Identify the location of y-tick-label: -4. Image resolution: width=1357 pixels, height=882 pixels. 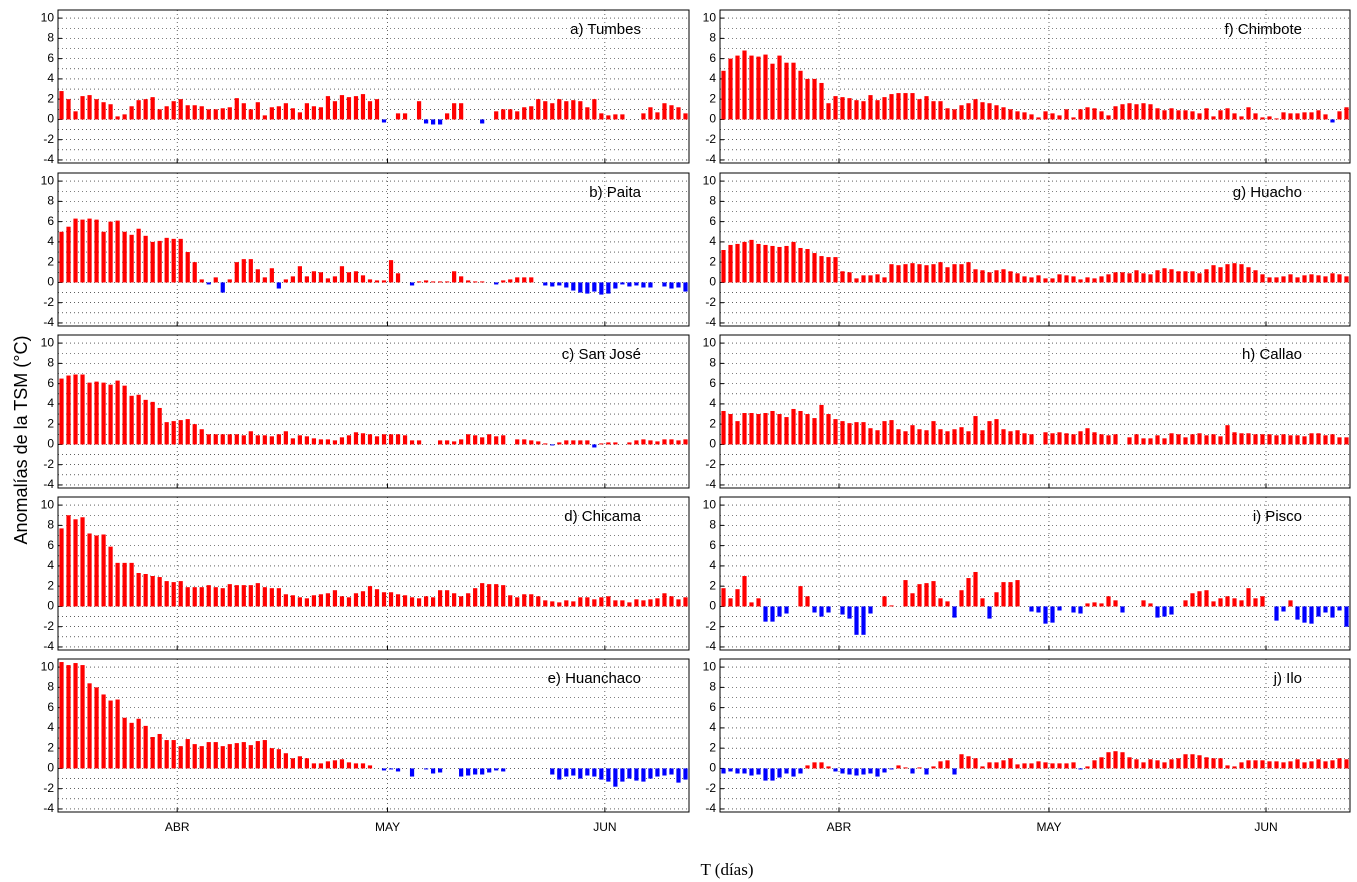
(710, 159).